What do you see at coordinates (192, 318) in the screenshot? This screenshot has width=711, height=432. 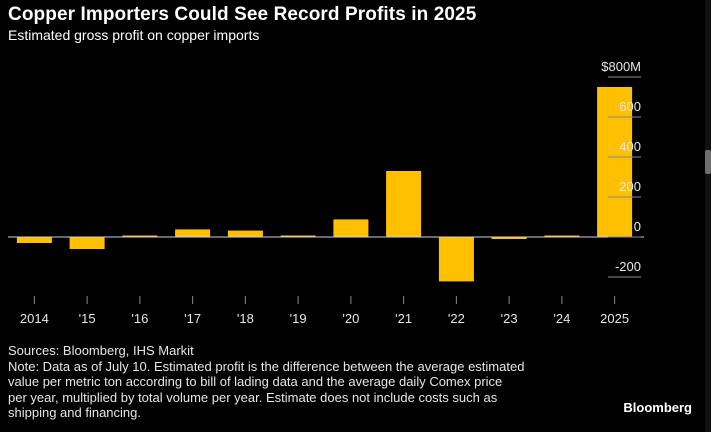 I see `x-tick-label-3: '17` at bounding box center [192, 318].